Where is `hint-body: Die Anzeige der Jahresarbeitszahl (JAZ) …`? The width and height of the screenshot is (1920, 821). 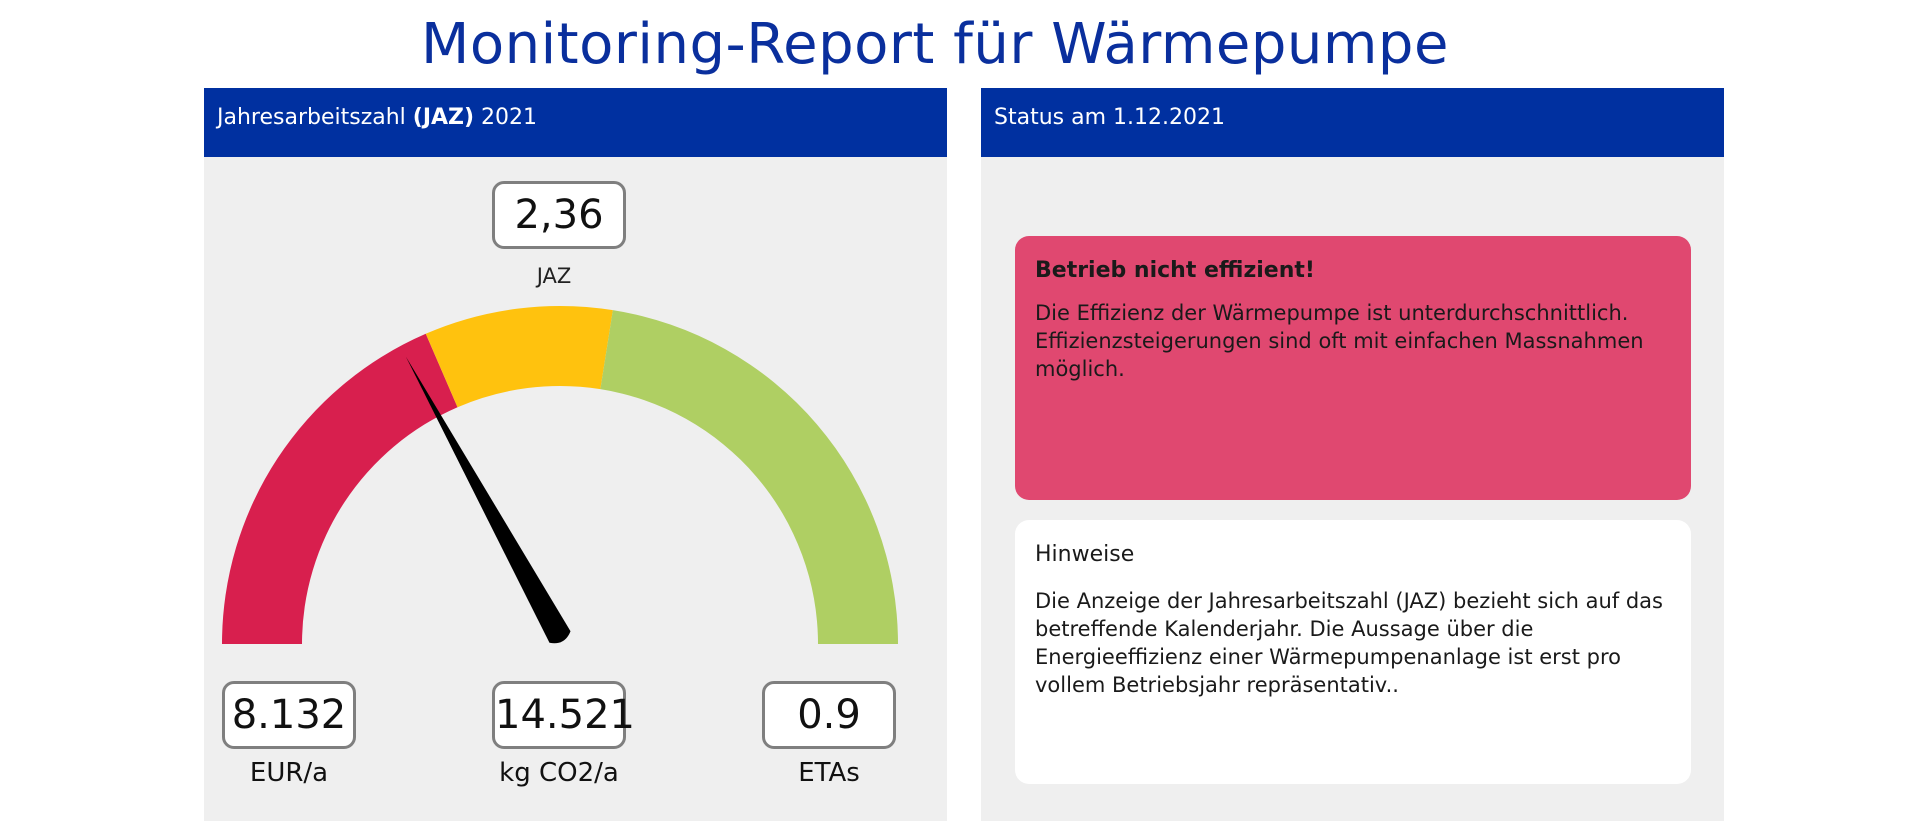 hint-body: Die Anzeige der Jahresarbeitszahl (JAZ) … is located at coordinates (1349, 643).